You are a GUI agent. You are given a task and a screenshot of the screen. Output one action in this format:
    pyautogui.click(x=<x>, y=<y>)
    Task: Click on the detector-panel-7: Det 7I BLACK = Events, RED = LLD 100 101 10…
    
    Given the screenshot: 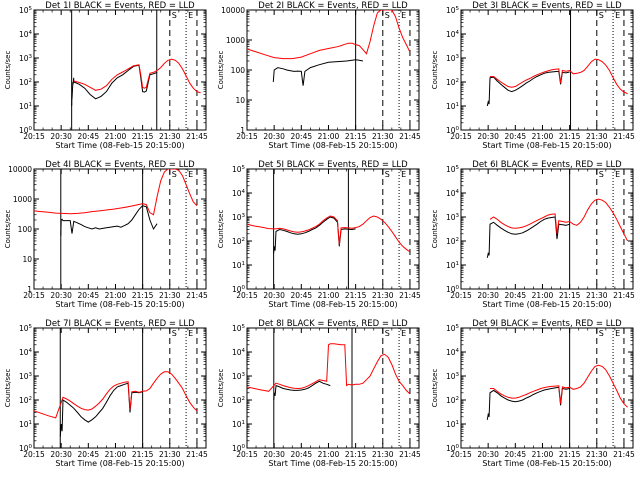 What is the action you would take?
    pyautogui.click(x=106, y=393)
    